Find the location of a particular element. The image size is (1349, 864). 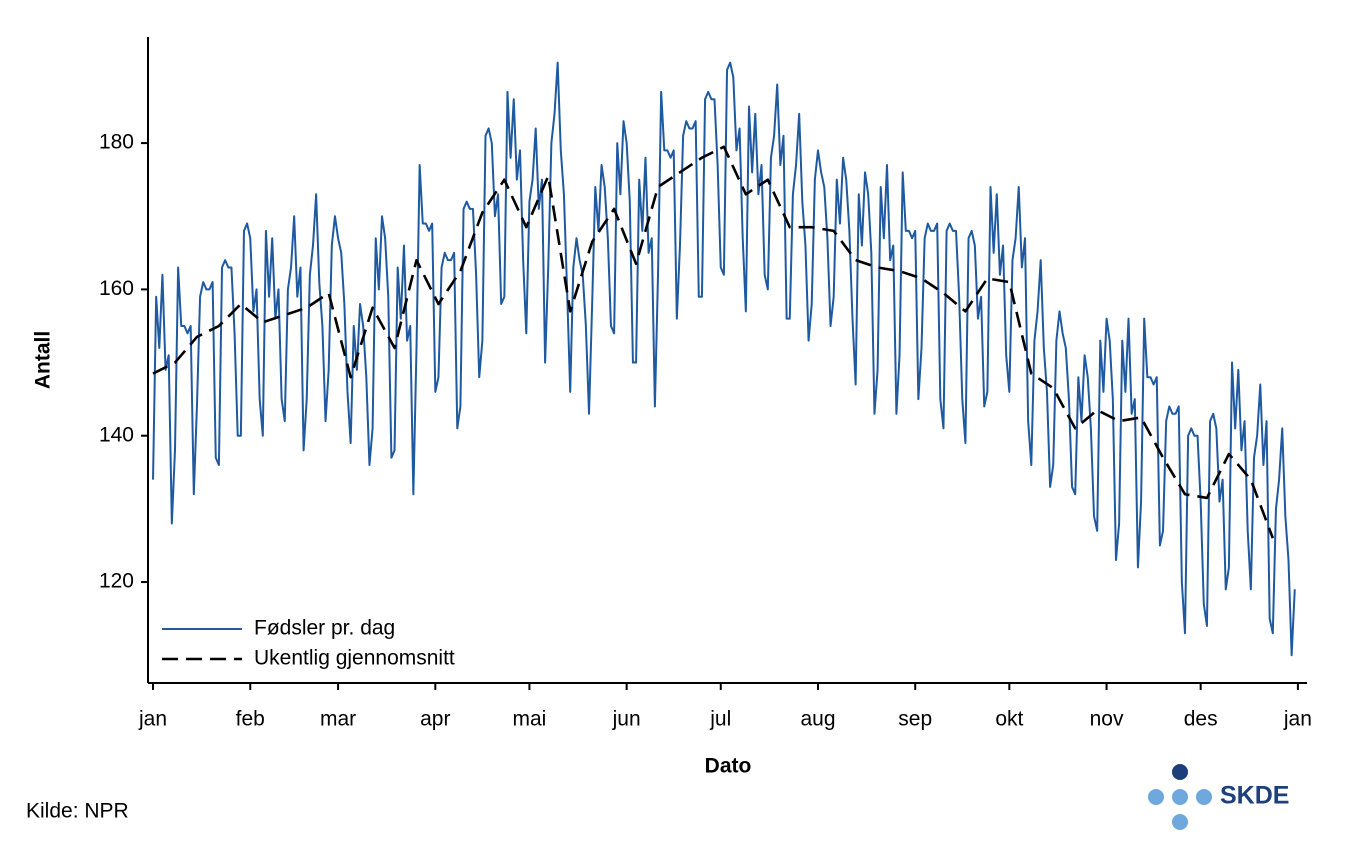

x-tick-label: jun is located at coordinates (626, 719).